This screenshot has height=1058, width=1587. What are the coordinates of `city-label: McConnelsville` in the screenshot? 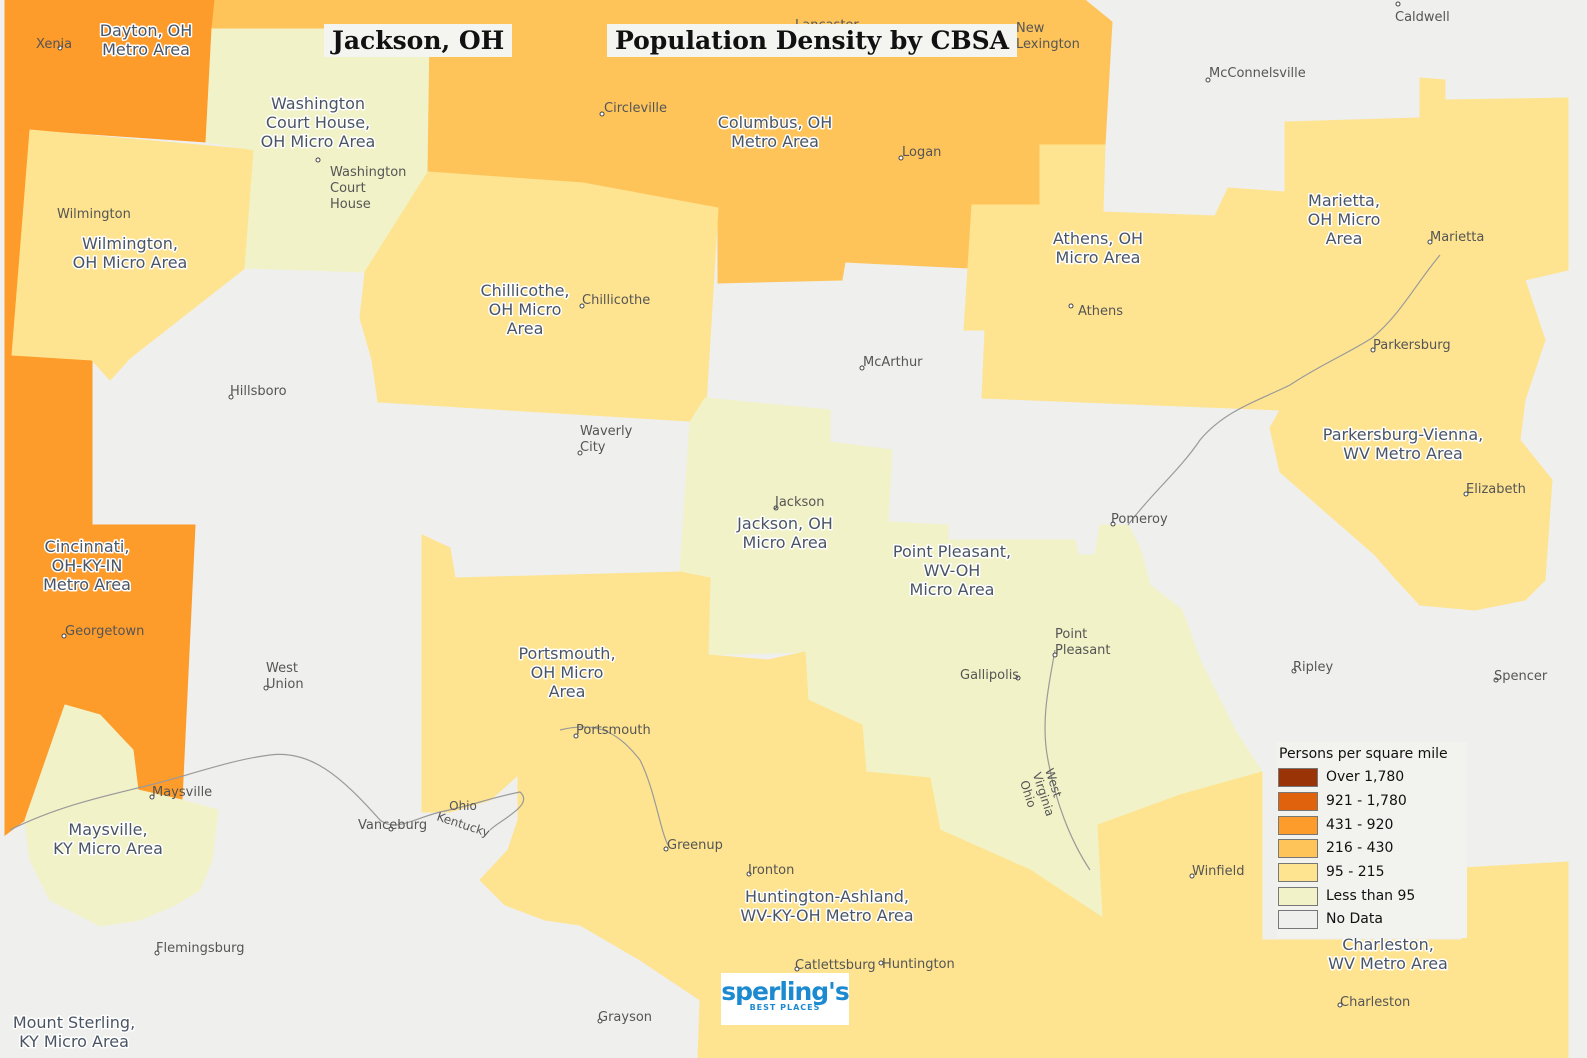 It's located at (1257, 73).